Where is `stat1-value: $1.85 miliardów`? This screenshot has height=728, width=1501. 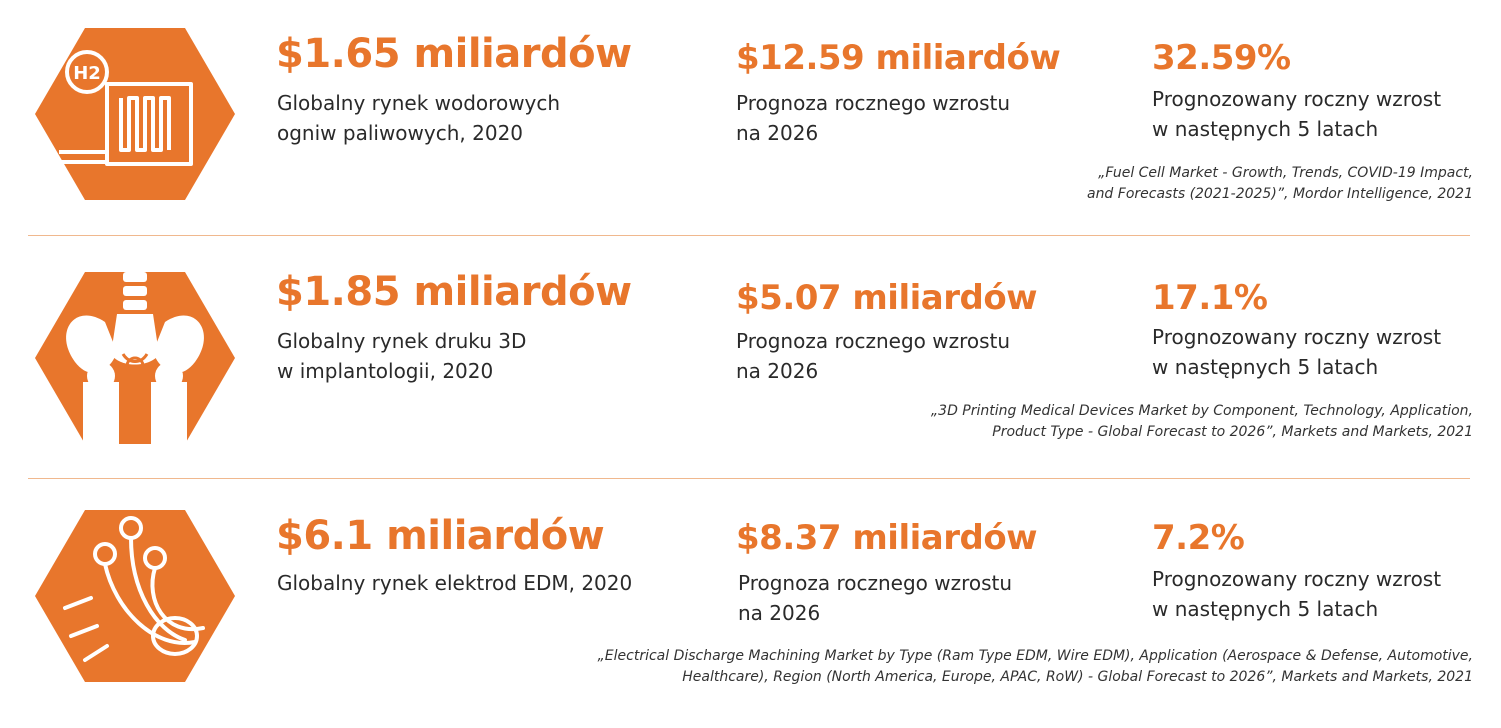 stat1-value: $1.85 miliardów is located at coordinates (454, 292).